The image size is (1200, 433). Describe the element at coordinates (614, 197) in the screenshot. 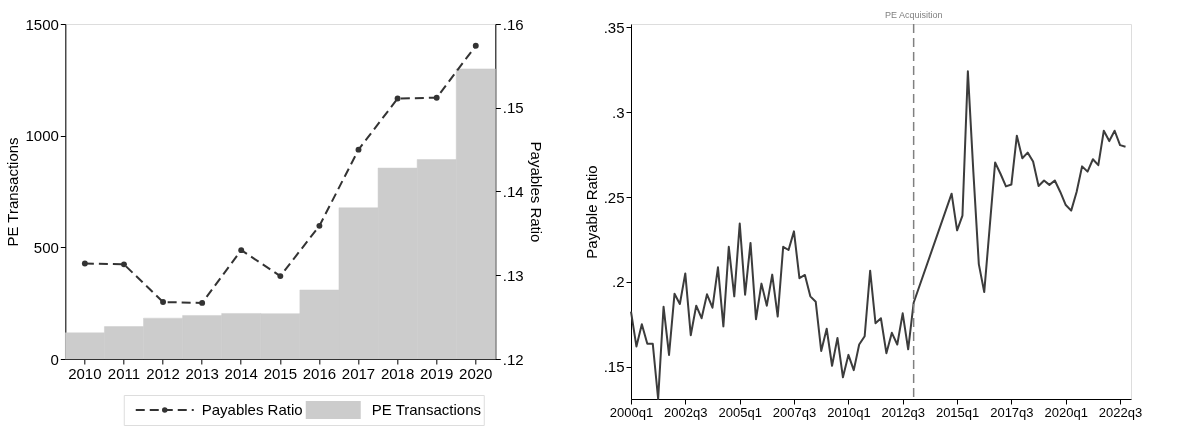

I see `y-tick-label: .25` at that location.